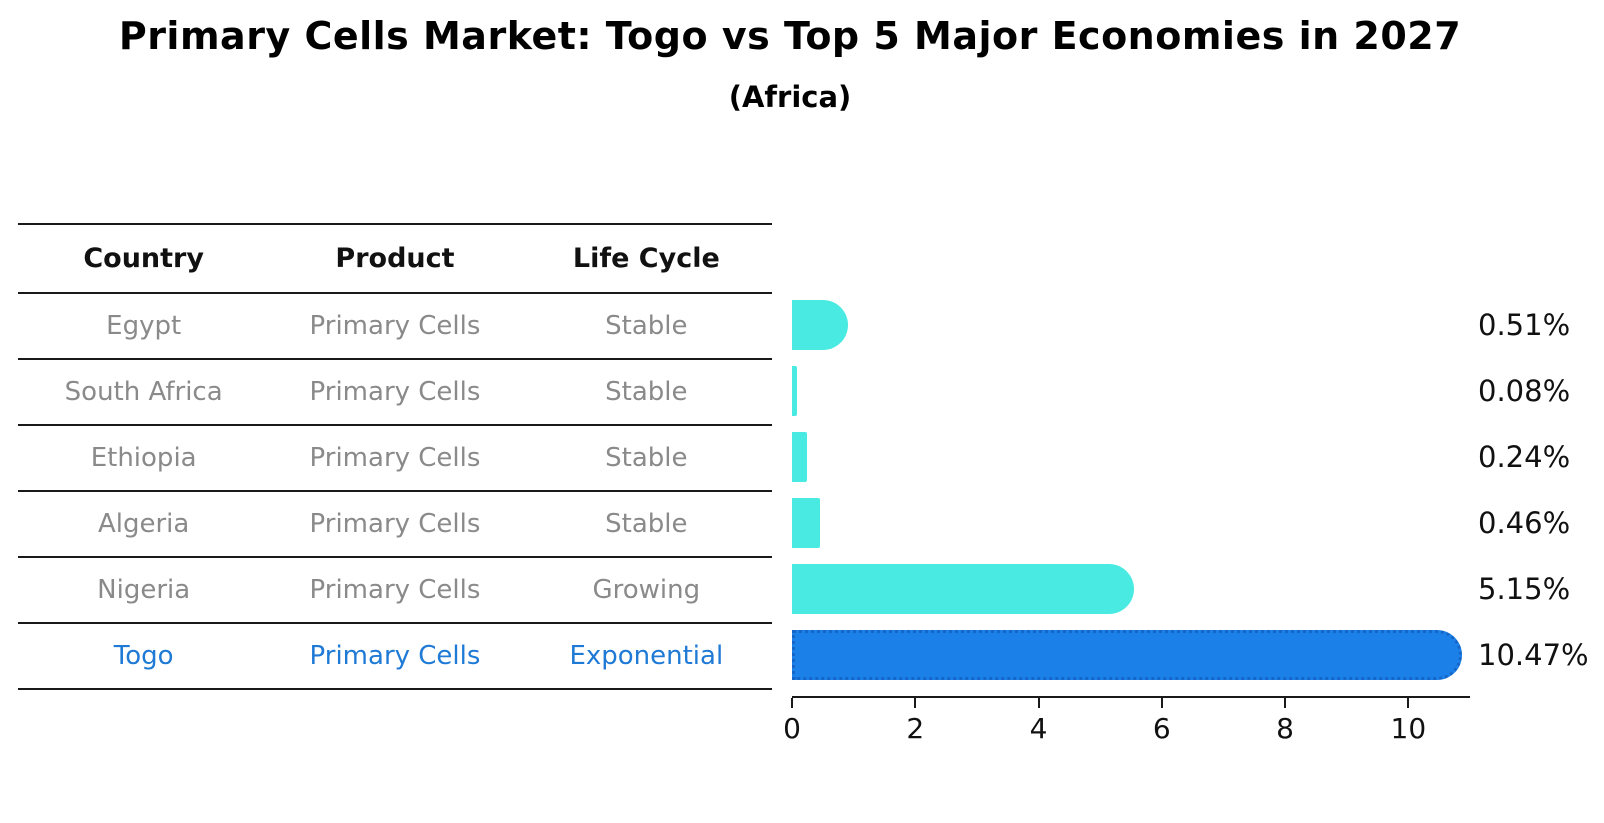 This screenshot has width=1604, height=823. What do you see at coordinates (1131, 697) in the screenshot?
I see `x-axis-line` at bounding box center [1131, 697].